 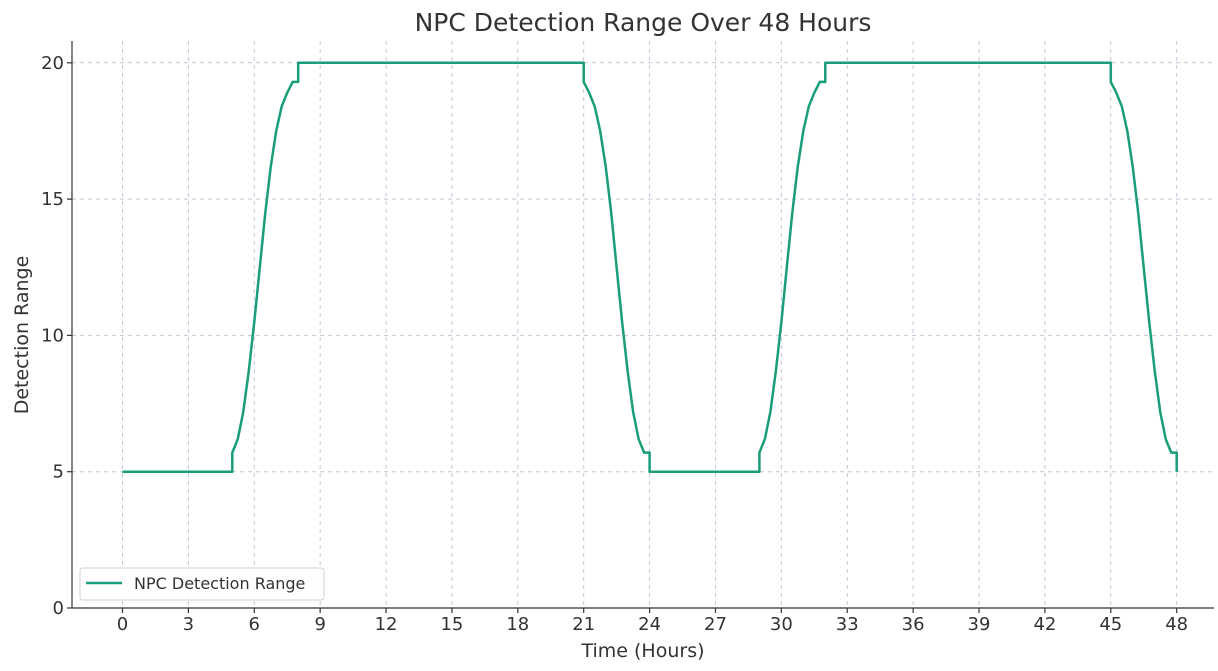 What do you see at coordinates (451, 624) in the screenshot?
I see `x-tick-label: 15` at bounding box center [451, 624].